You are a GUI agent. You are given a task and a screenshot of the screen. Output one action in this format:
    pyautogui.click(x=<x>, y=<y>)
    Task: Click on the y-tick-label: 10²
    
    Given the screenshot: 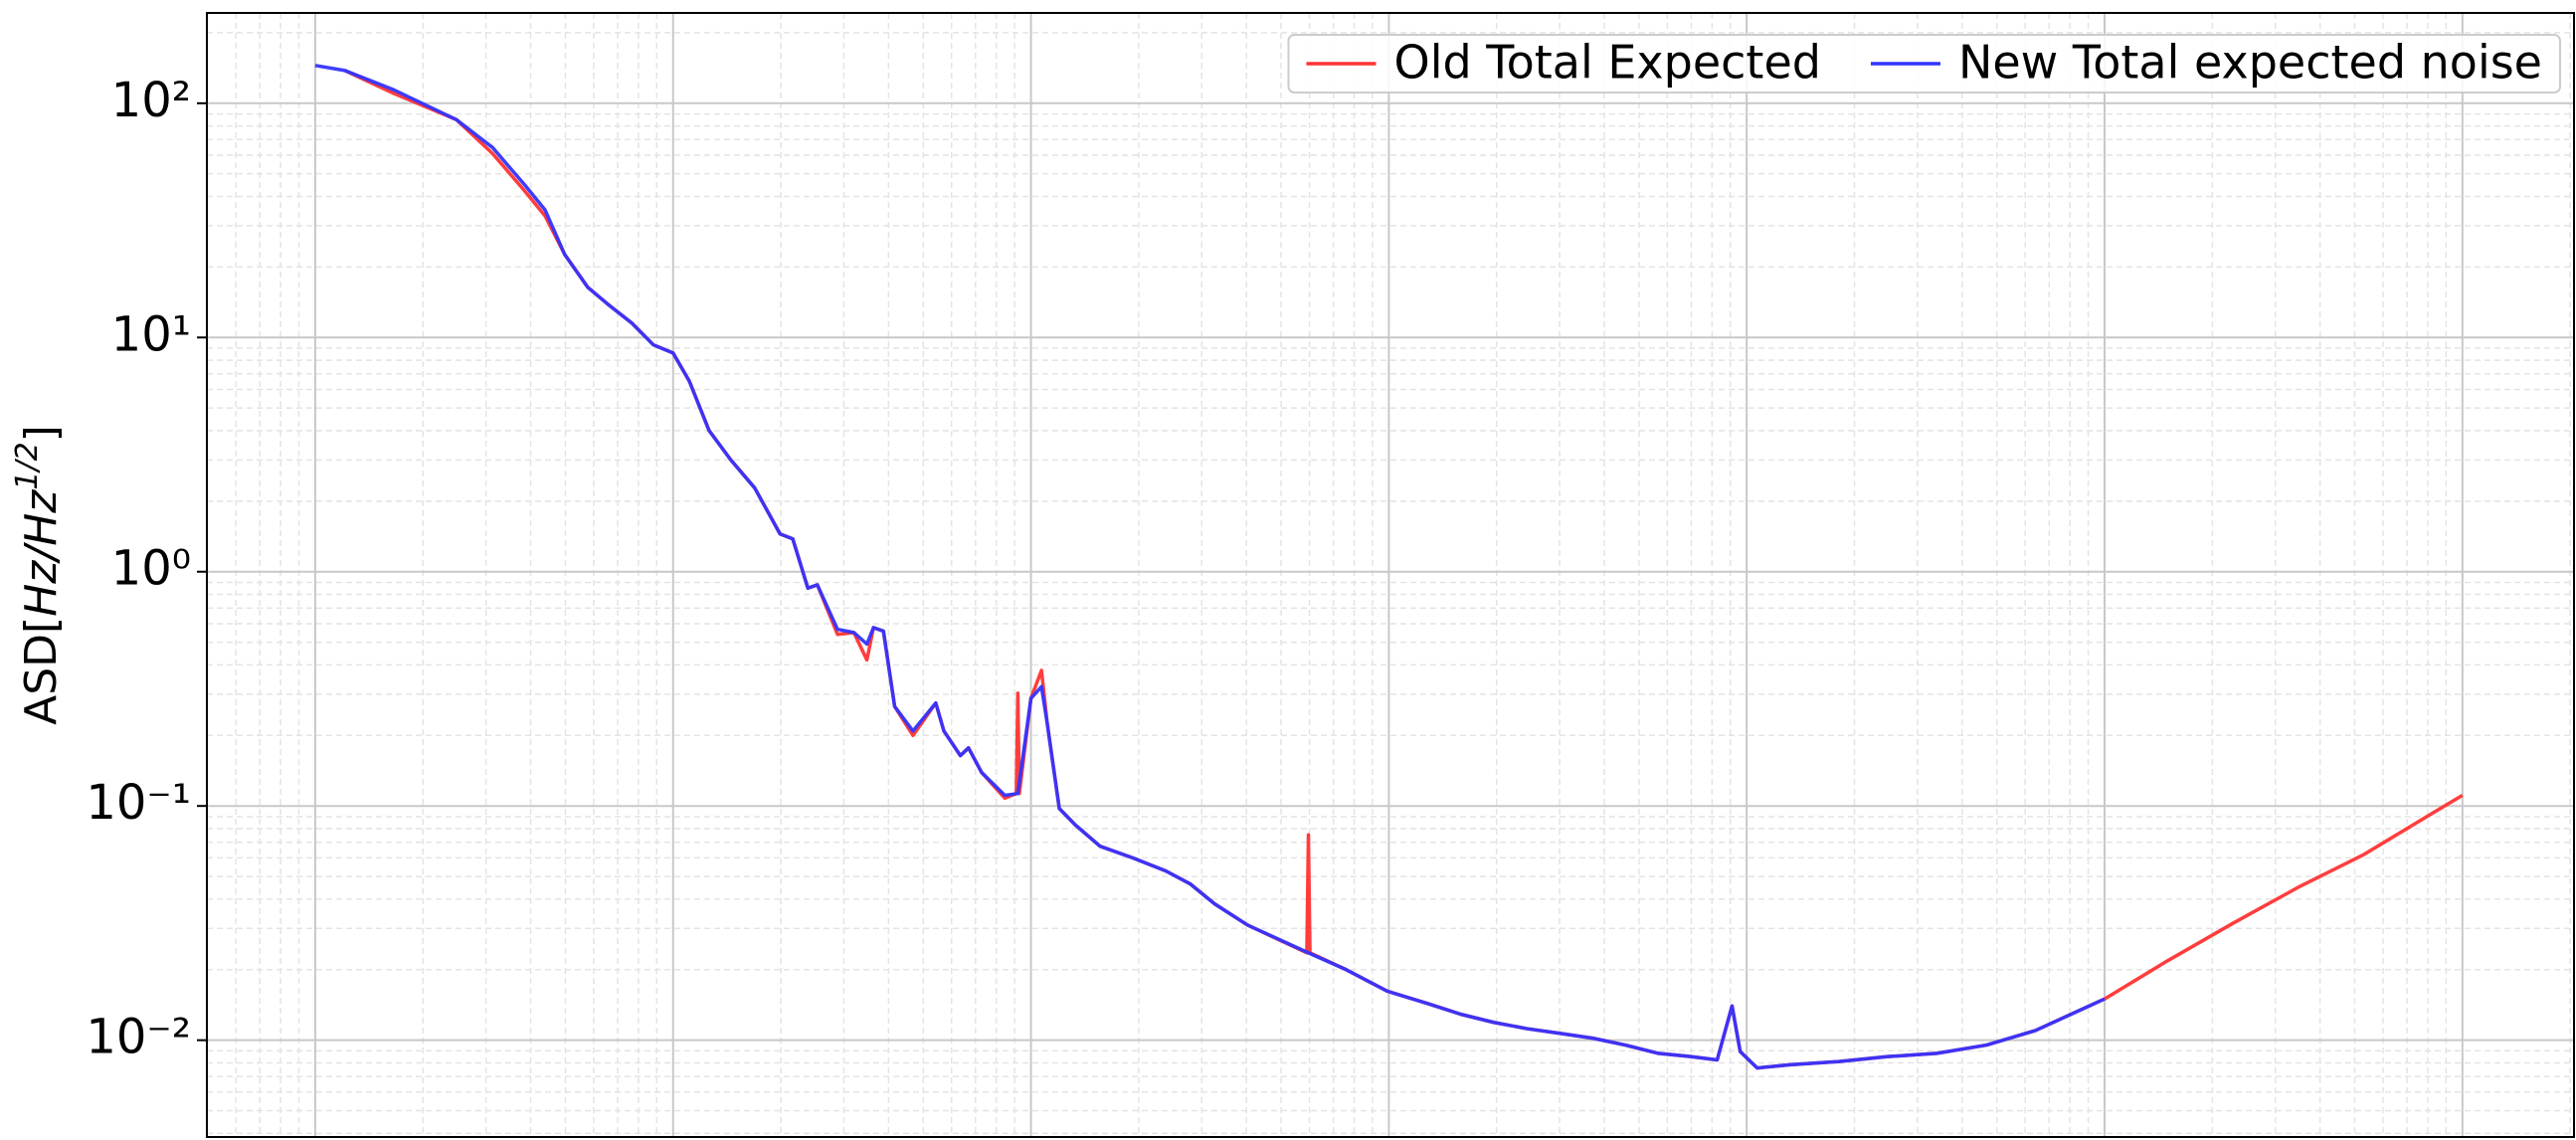 What is the action you would take?
    pyautogui.click(x=151, y=101)
    